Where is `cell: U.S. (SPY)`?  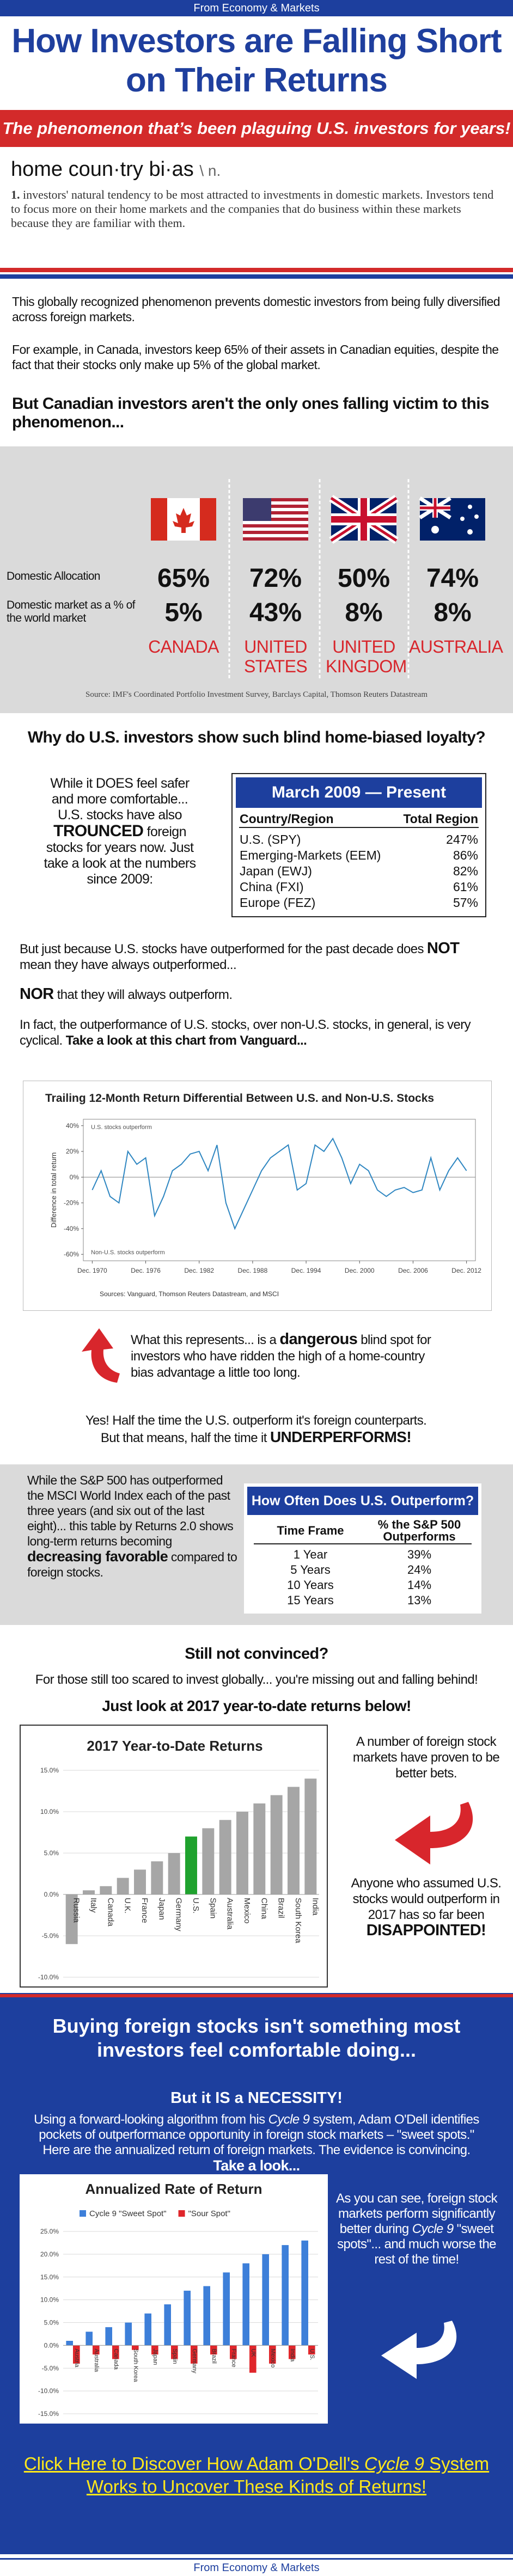
cell: U.S. (SPY) is located at coordinates (270, 839).